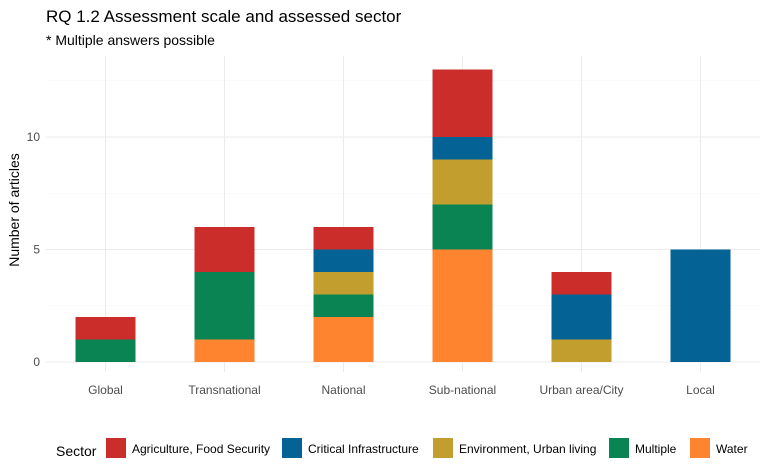 This screenshot has width=768, height=474. What do you see at coordinates (76, 451) in the screenshot?
I see `legend-title: Sector` at bounding box center [76, 451].